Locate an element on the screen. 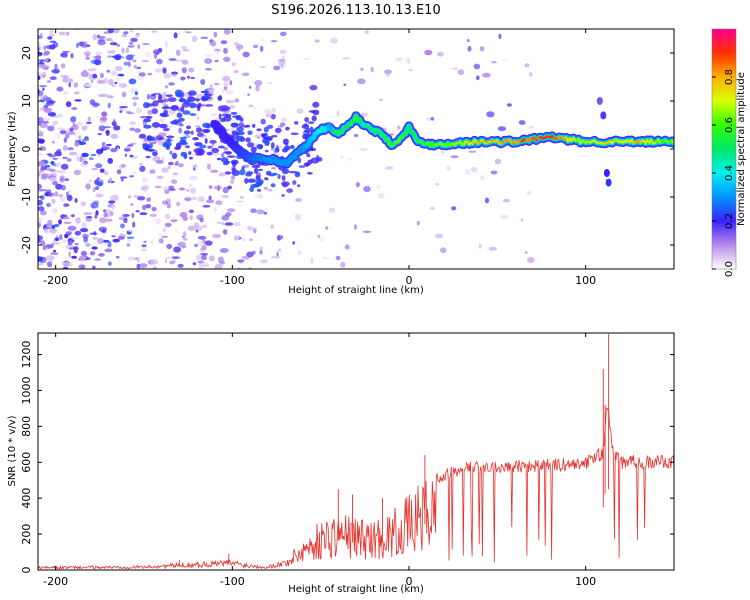 Image resolution: width=750 pixels, height=600 pixels. feature-blob is located at coordinates (603, 115).